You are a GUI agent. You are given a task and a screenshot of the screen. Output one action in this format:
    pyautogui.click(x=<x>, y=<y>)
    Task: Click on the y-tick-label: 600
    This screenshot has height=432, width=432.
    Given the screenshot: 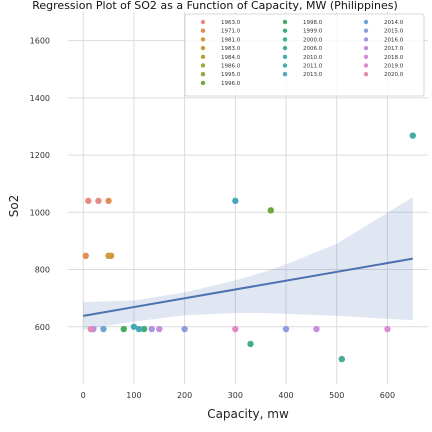 What is the action you would take?
    pyautogui.click(x=42, y=327)
    